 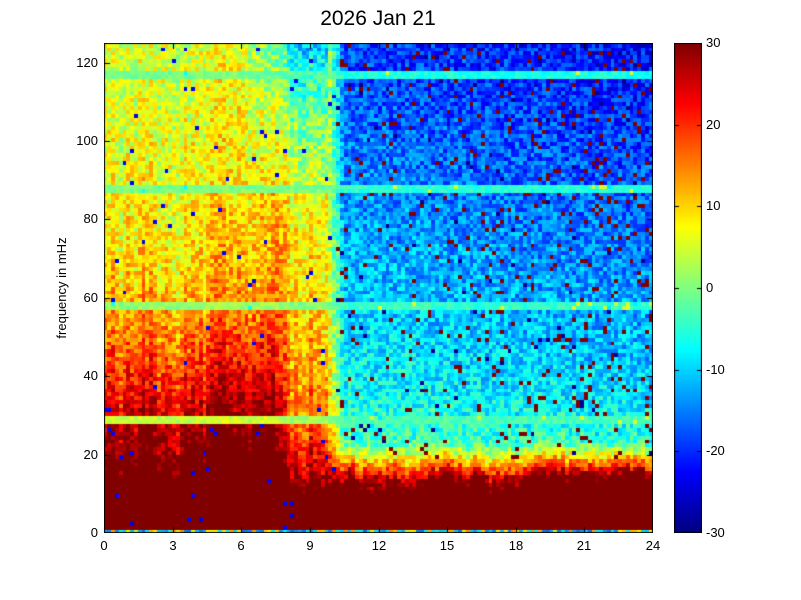 What do you see at coordinates (713, 42) in the screenshot?
I see `colorbar-tick-label-30: 30` at bounding box center [713, 42].